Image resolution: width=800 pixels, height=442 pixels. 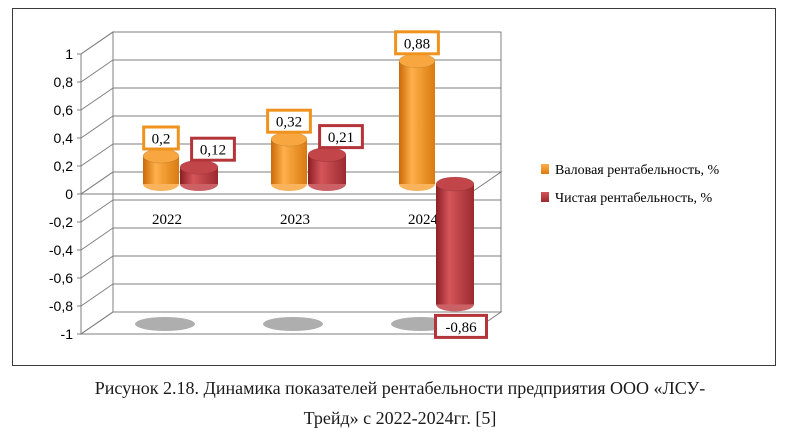 I want to click on data-label-net-2024-text: -0,86, so click(x=461, y=328).